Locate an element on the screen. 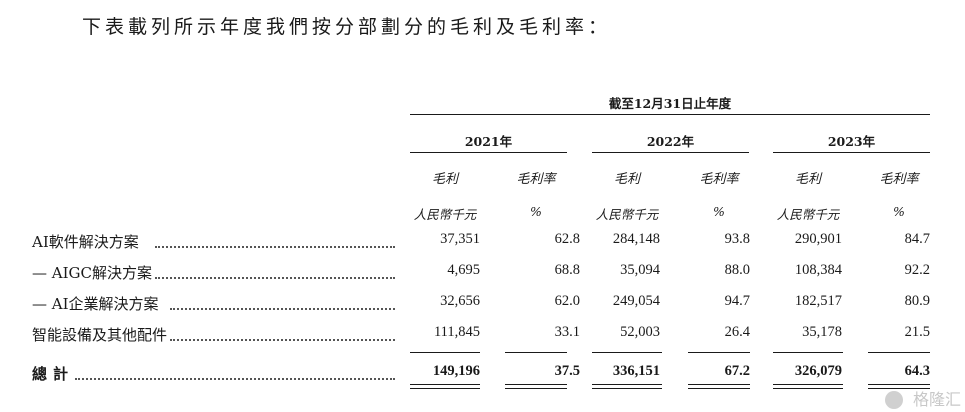 The image size is (965, 412). cell-margin-2023: 80.9 is located at coordinates (917, 301).